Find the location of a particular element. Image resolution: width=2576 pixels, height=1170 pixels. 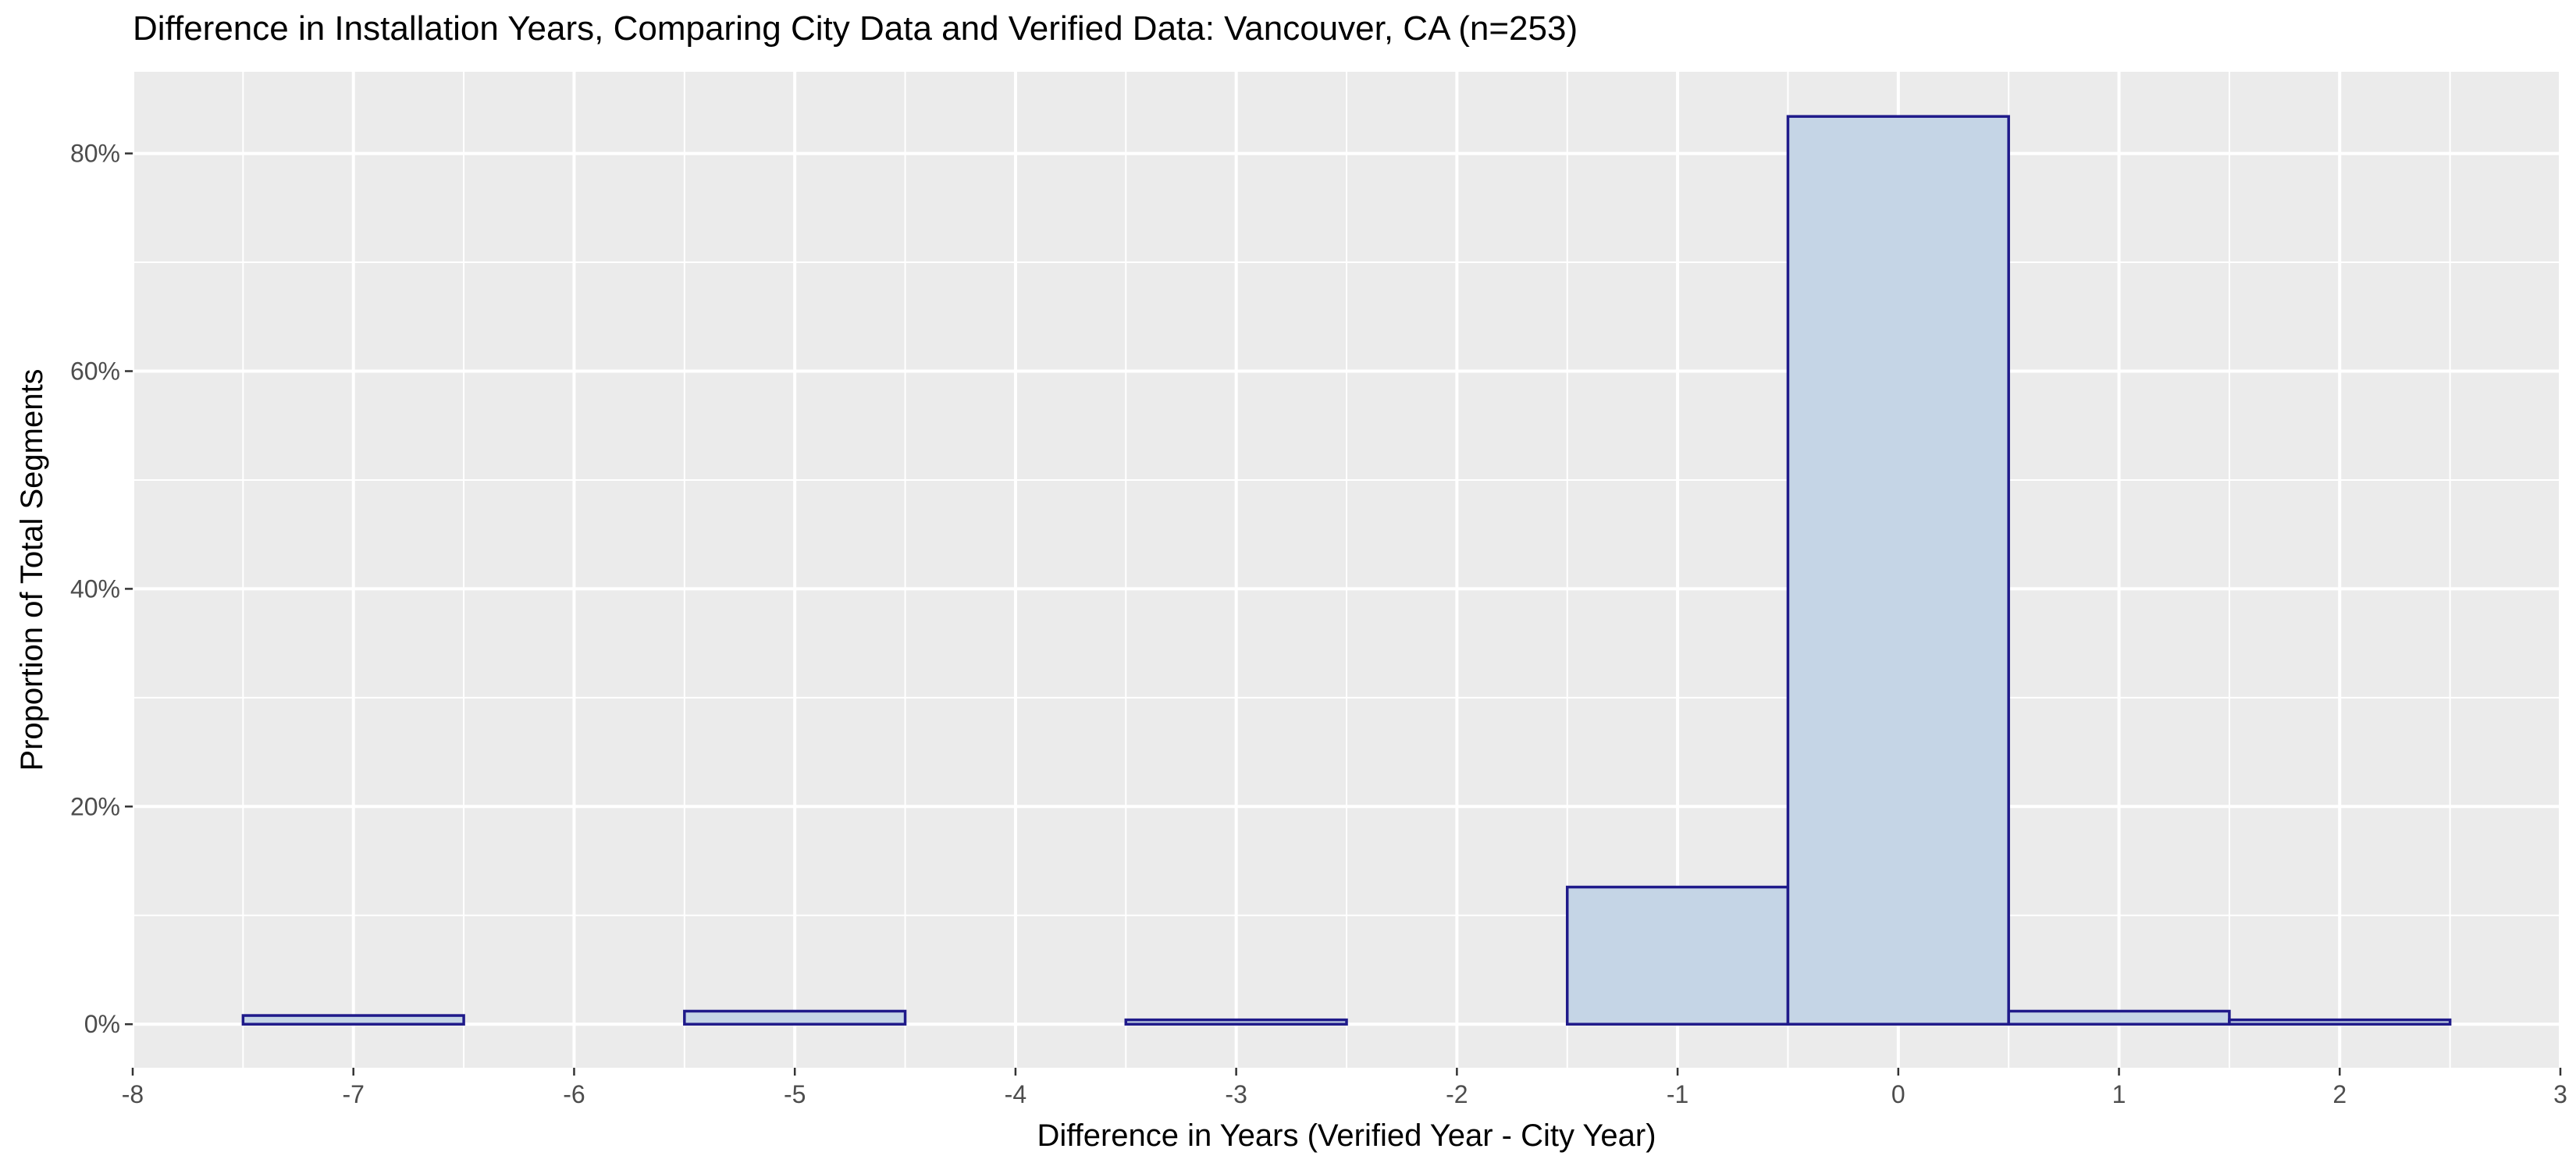

y-tick-label: 20% is located at coordinates (95, 806).